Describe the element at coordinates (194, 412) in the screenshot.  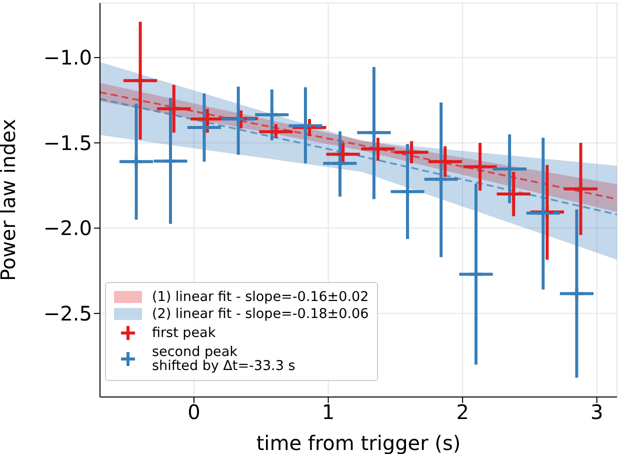
I see `x-tick-label: 0` at that location.